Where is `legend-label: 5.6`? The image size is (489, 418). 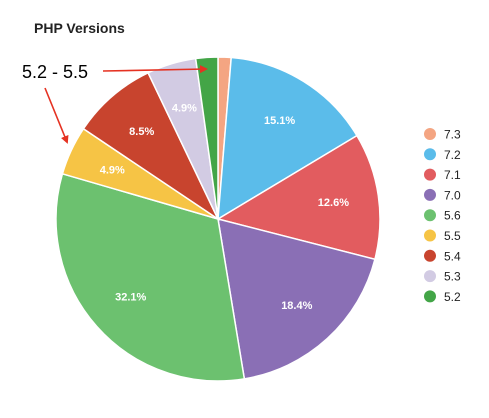 legend-label: 5.6 is located at coordinates (452, 216).